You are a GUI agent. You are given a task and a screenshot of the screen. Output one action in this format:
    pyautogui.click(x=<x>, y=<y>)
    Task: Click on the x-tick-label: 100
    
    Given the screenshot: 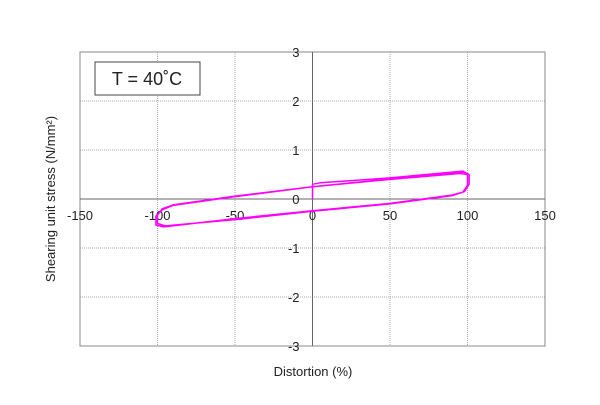 What is the action you would take?
    pyautogui.click(x=468, y=215)
    